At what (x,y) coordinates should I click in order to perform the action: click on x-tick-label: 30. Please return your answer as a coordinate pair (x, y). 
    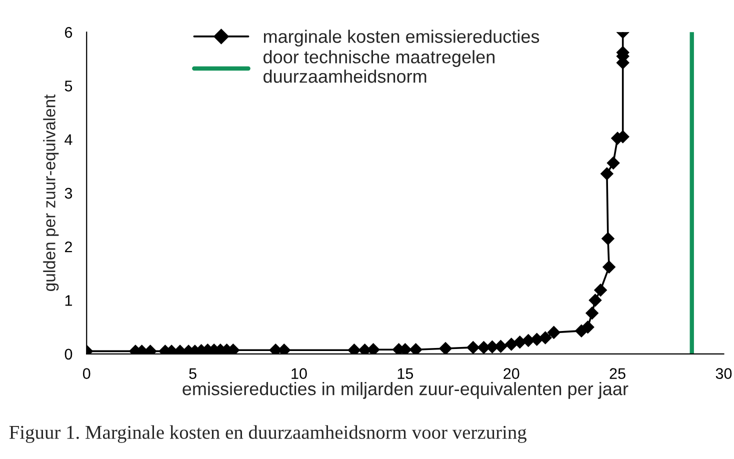
    Looking at the image, I should click on (724, 373).